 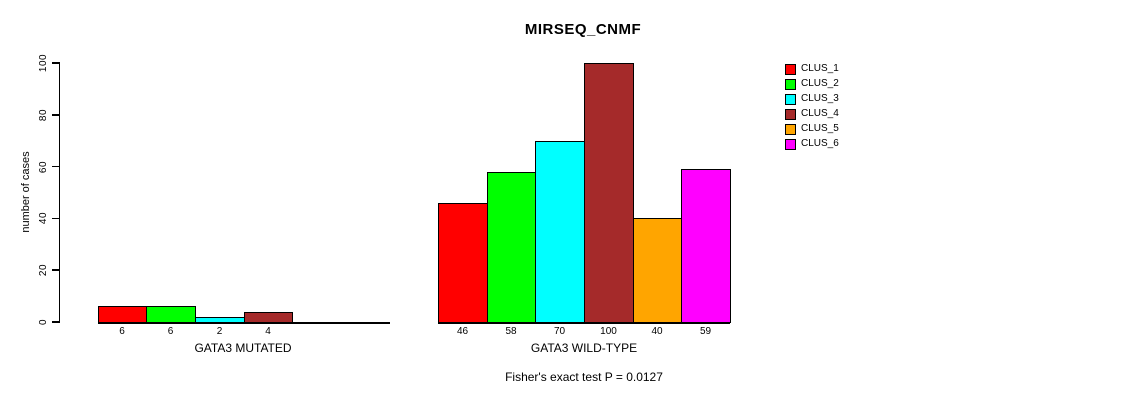 What do you see at coordinates (820, 143) in the screenshot?
I see `legend-label: CLUS_6` at bounding box center [820, 143].